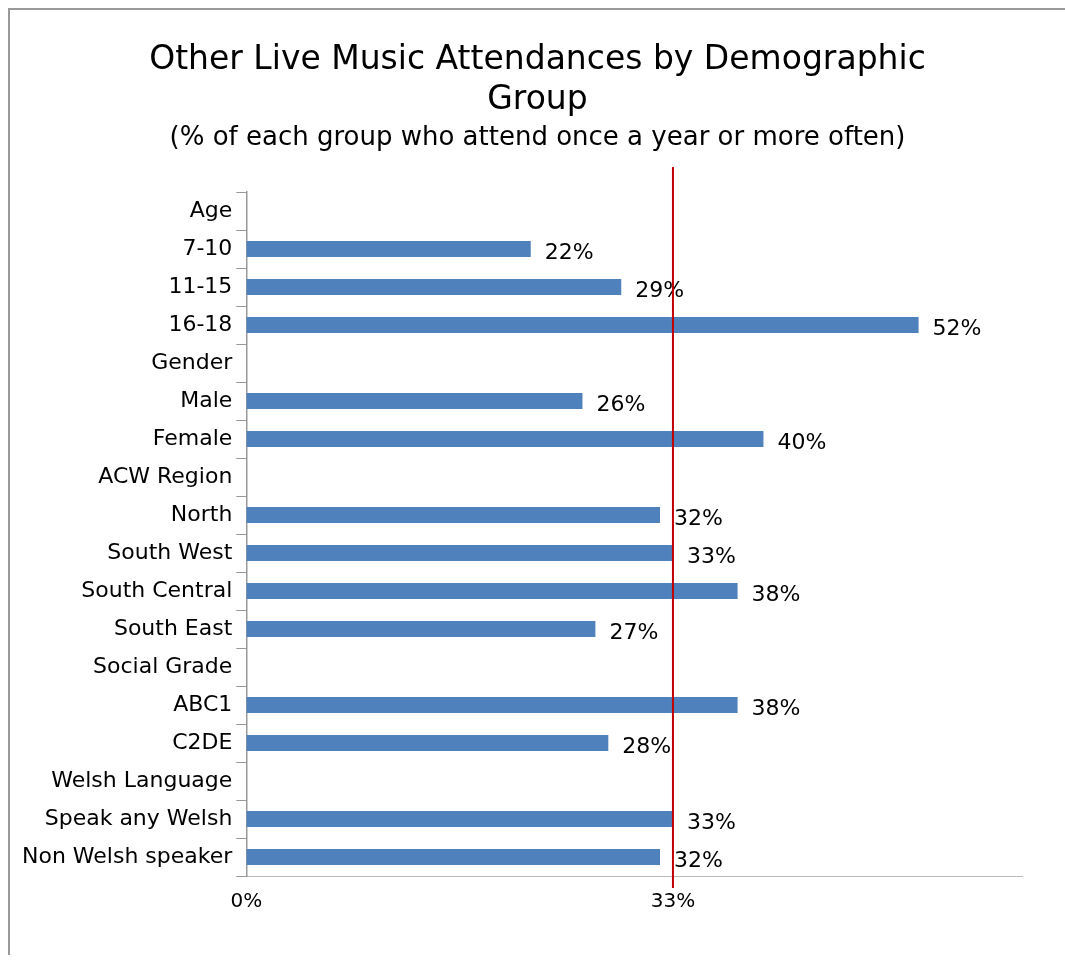 The height and width of the screenshot is (963, 1065). I want to click on y-tick-label: 11-15, so click(200, 285).